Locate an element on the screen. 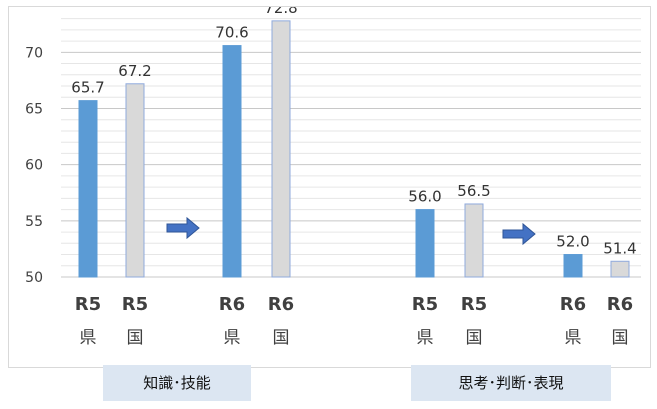 The image size is (657, 409). y-tick-label: 70 is located at coordinates (34, 53).